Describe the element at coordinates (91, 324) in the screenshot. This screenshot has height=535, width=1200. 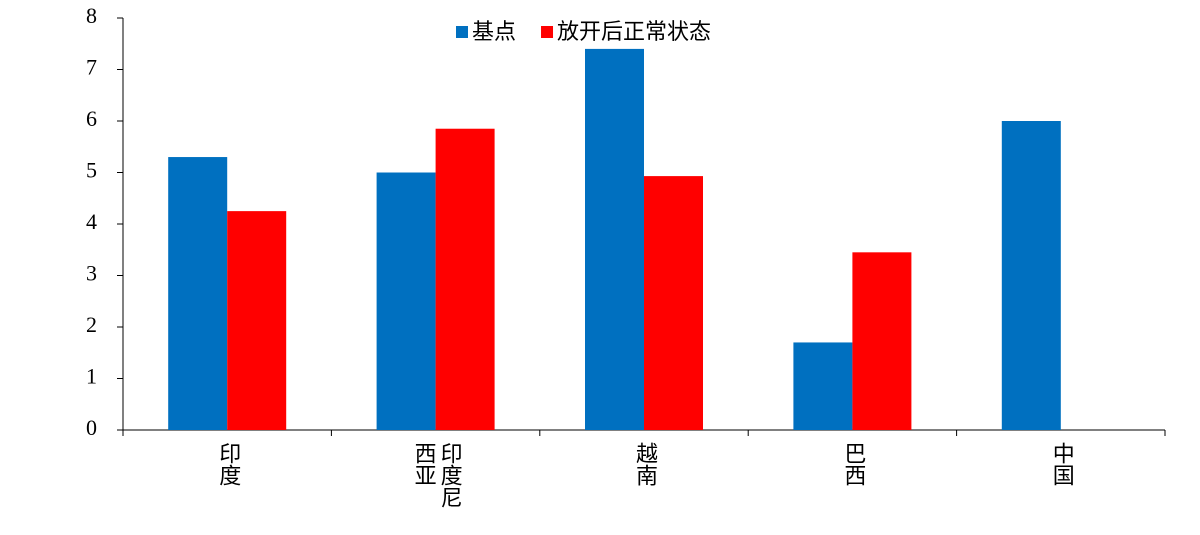
I see `y-tick-label: 2` at that location.